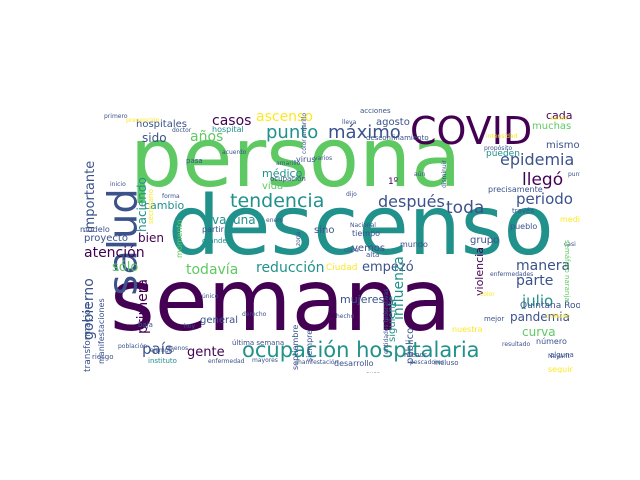 The image size is (640, 480). Describe the element at coordinates (284, 117) in the screenshot. I see `cloud-word: ascenso` at that location.